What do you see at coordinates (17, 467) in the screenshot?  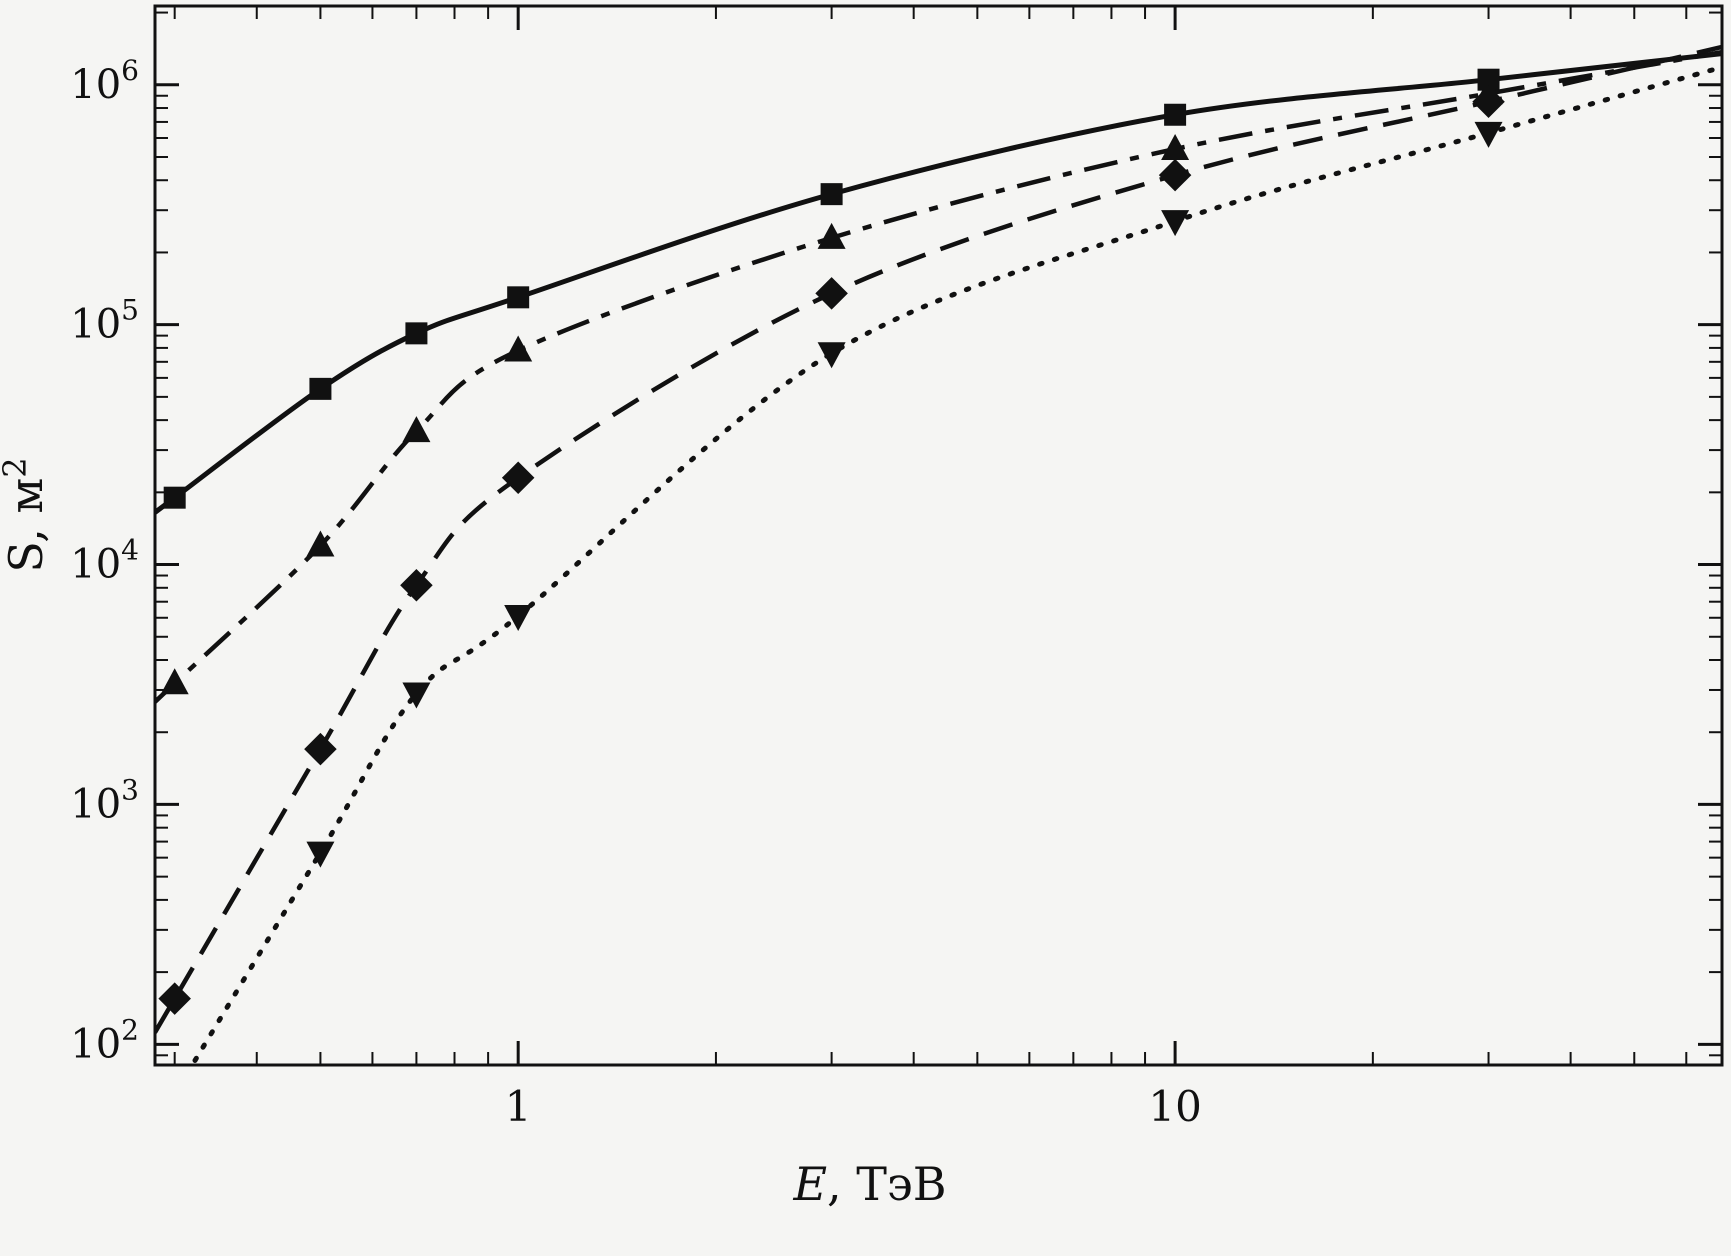 I see `y-axis-label-superscript: 2` at bounding box center [17, 467].